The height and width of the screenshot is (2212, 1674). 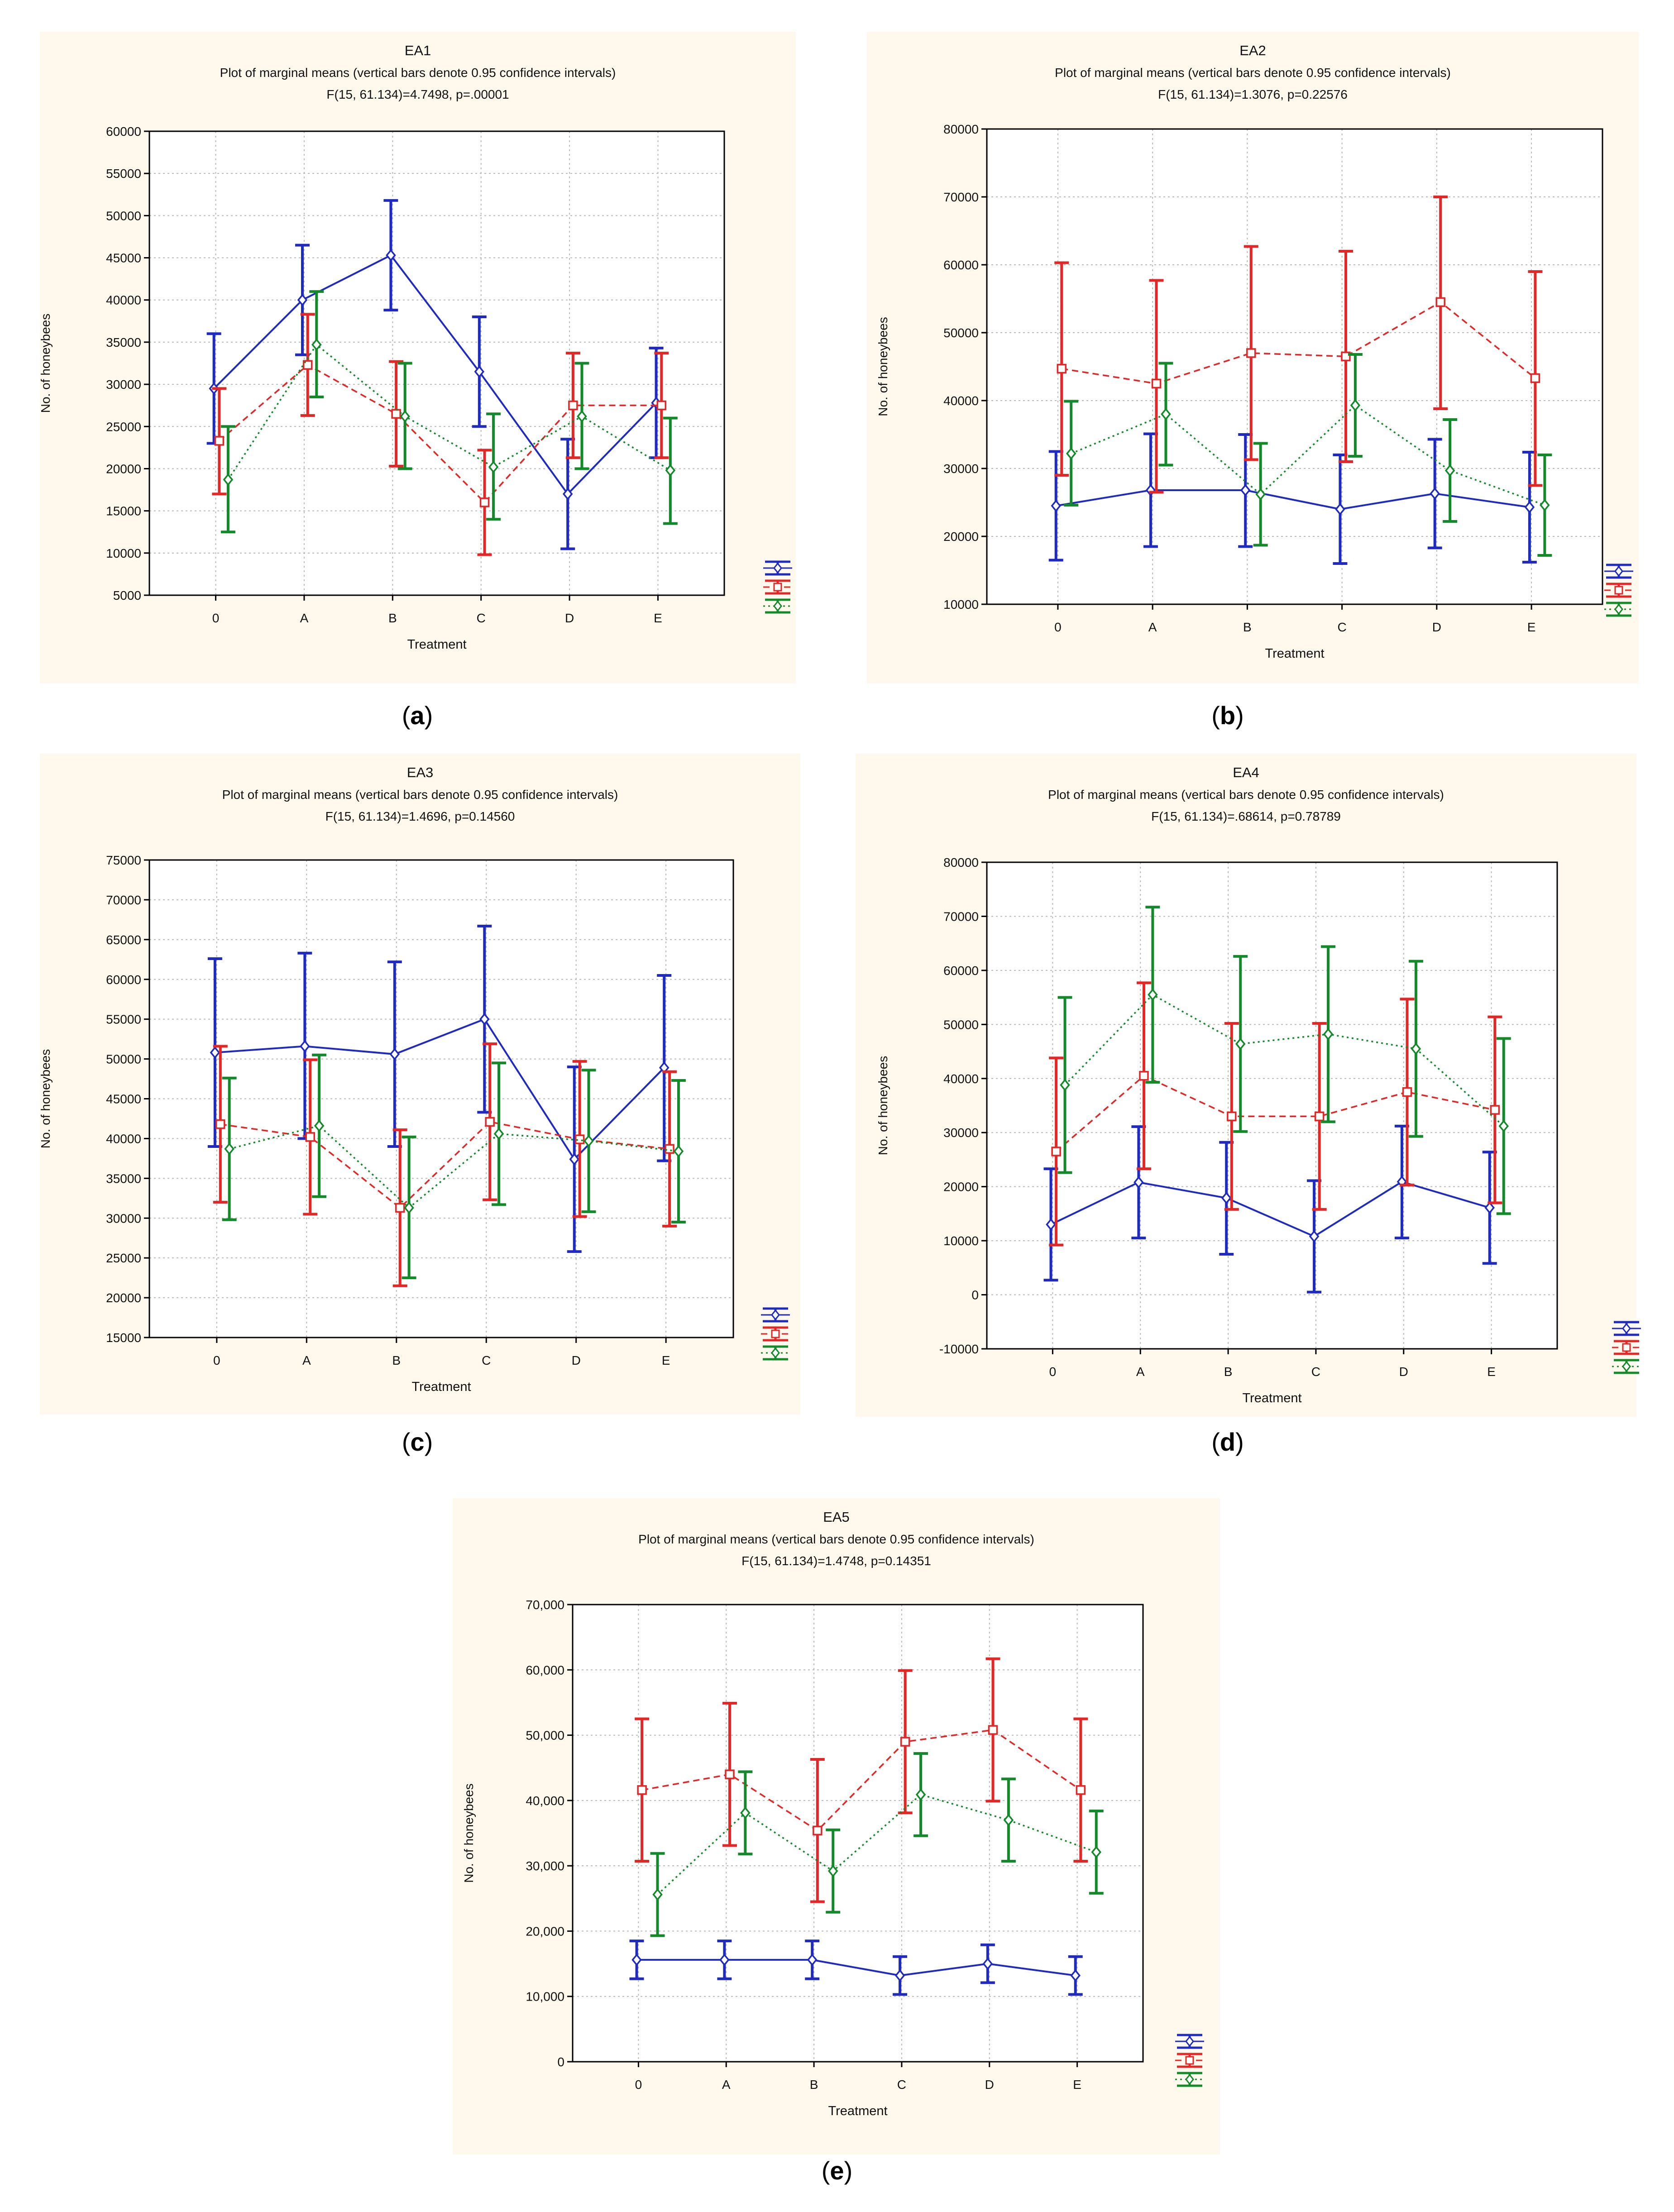 What do you see at coordinates (1246, 816) in the screenshot?
I see `chart-stat: F(15, 61.134)=.68614, p=0.78789` at bounding box center [1246, 816].